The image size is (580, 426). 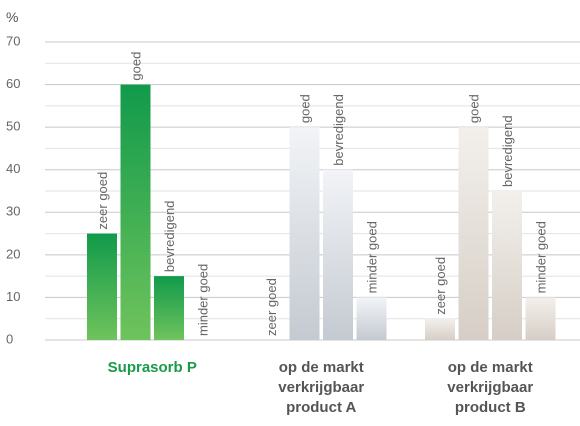 I want to click on x-tick-label: op de markt verkrijgbaar product B, so click(x=490, y=387).